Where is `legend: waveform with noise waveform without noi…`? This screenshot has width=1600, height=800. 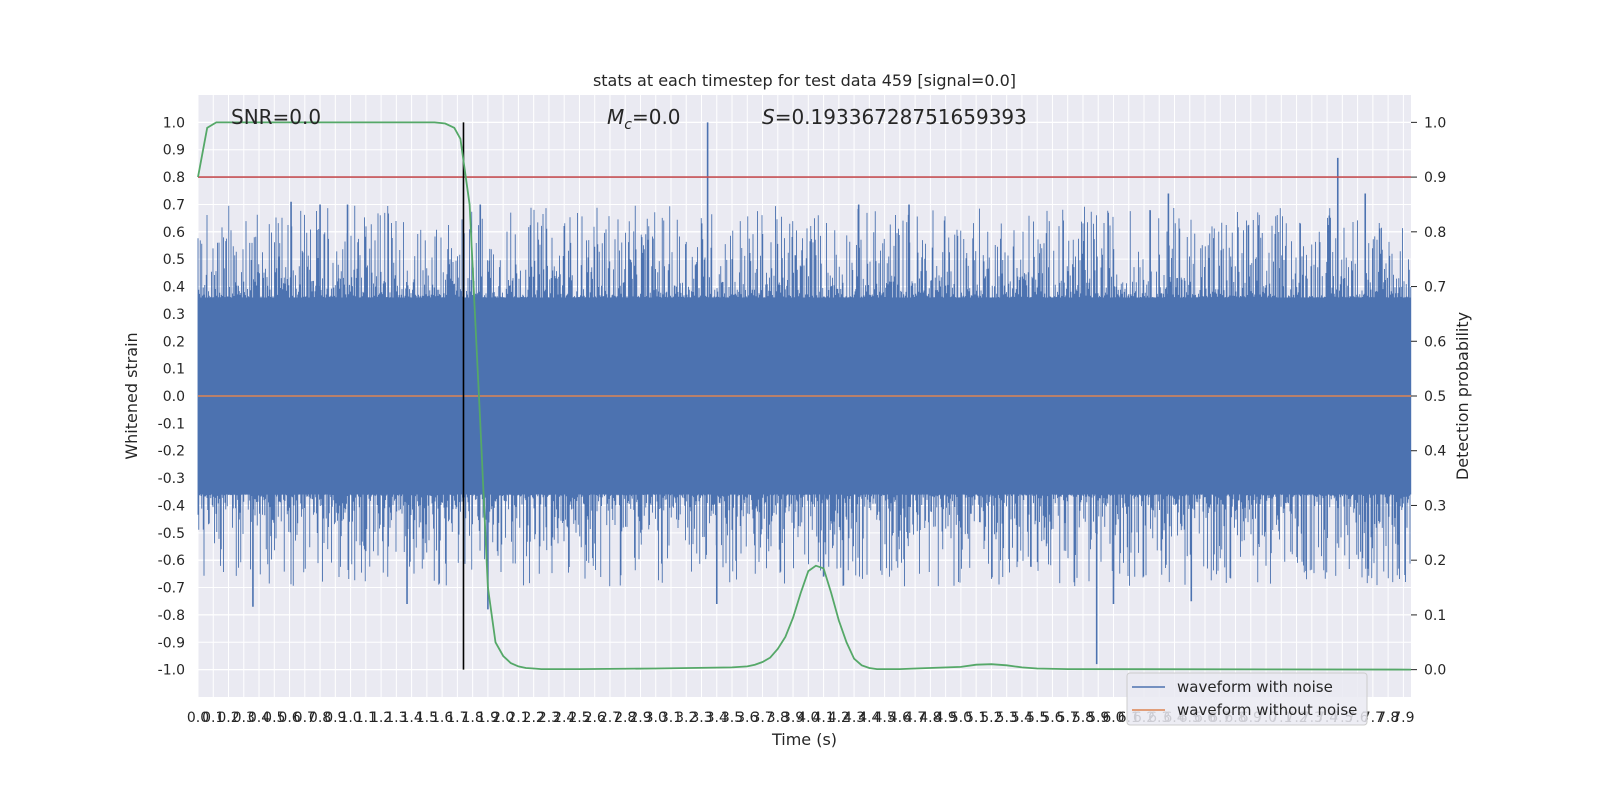 legend: waveform with noise waveform without noi… is located at coordinates (1247, 699).